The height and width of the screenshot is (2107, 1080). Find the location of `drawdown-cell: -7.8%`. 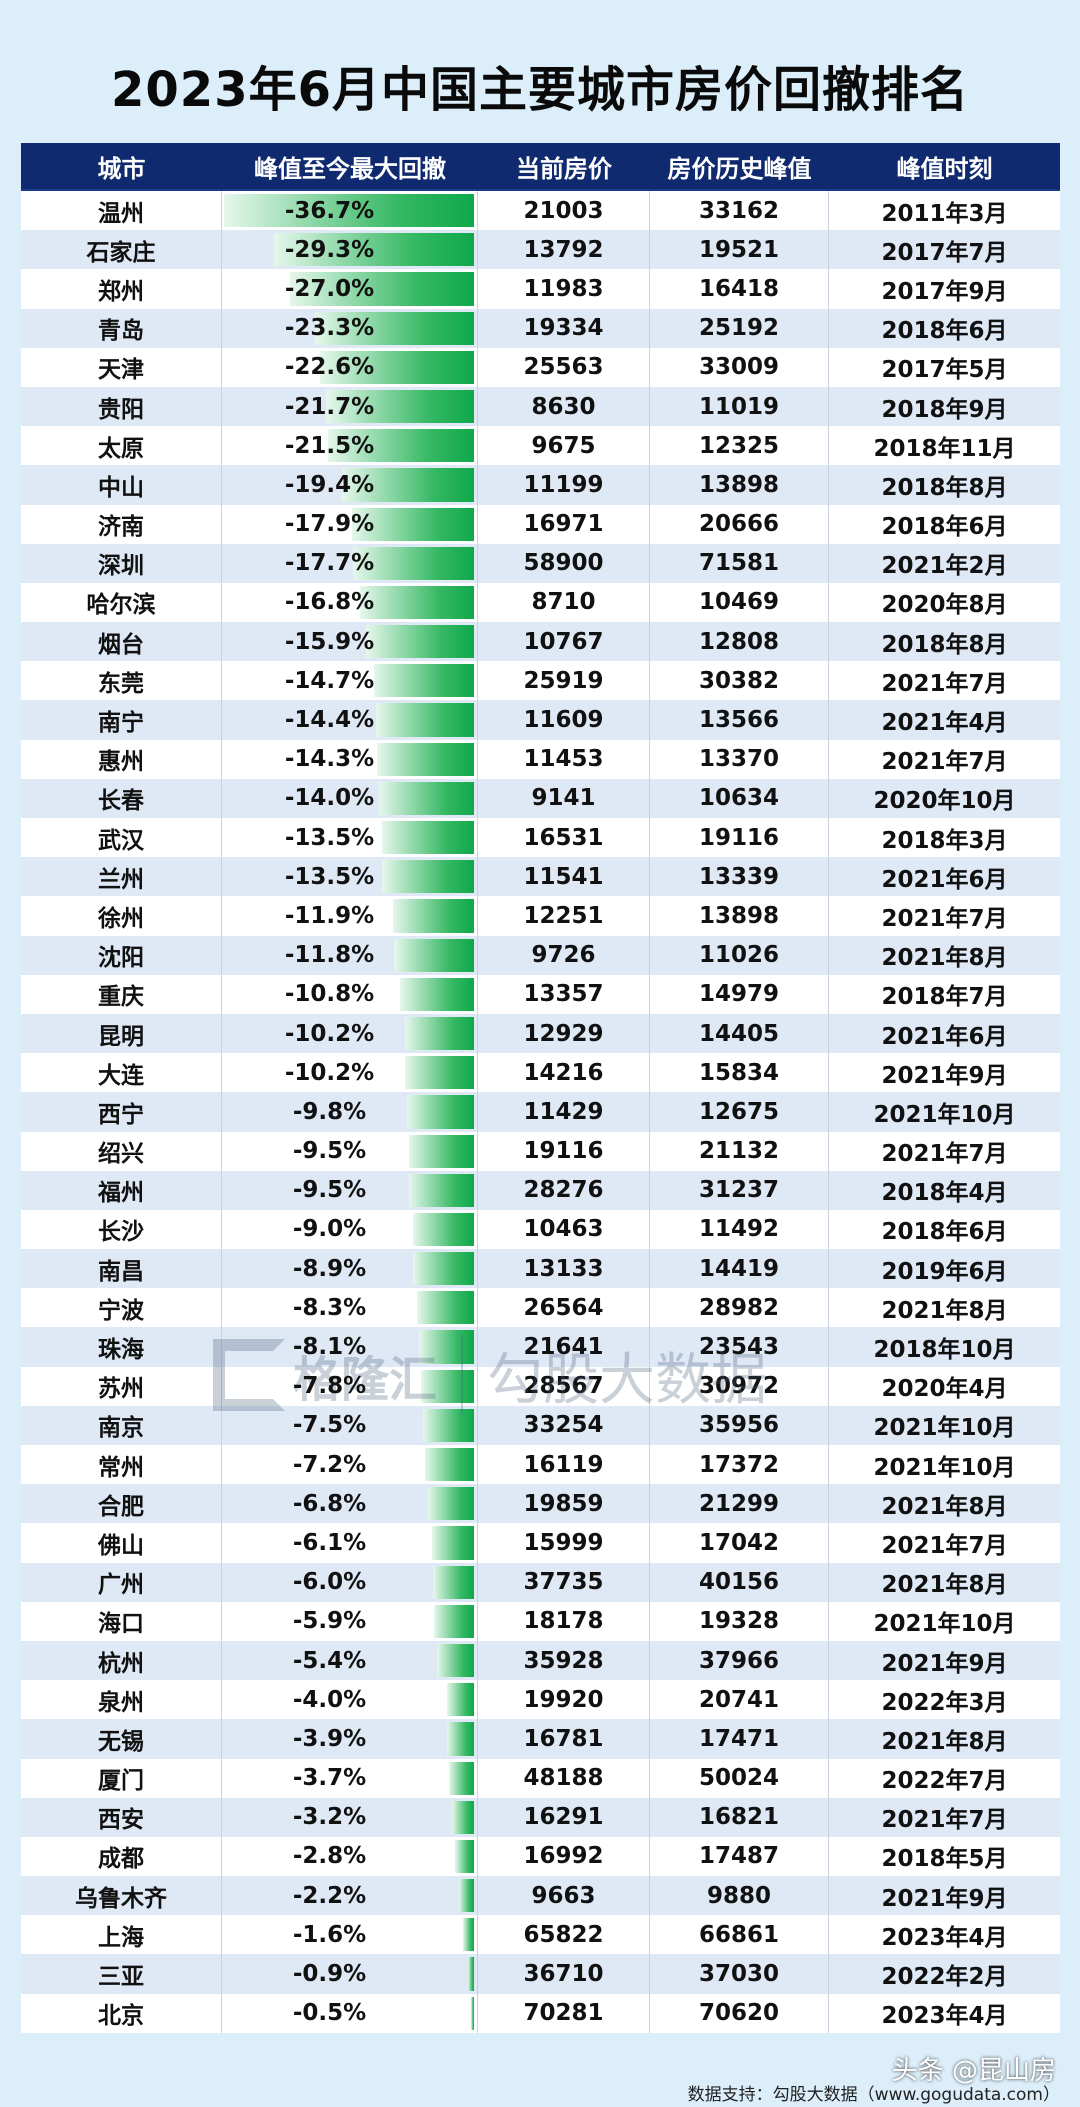

drawdown-cell: -7.8% is located at coordinates (350, 1386).